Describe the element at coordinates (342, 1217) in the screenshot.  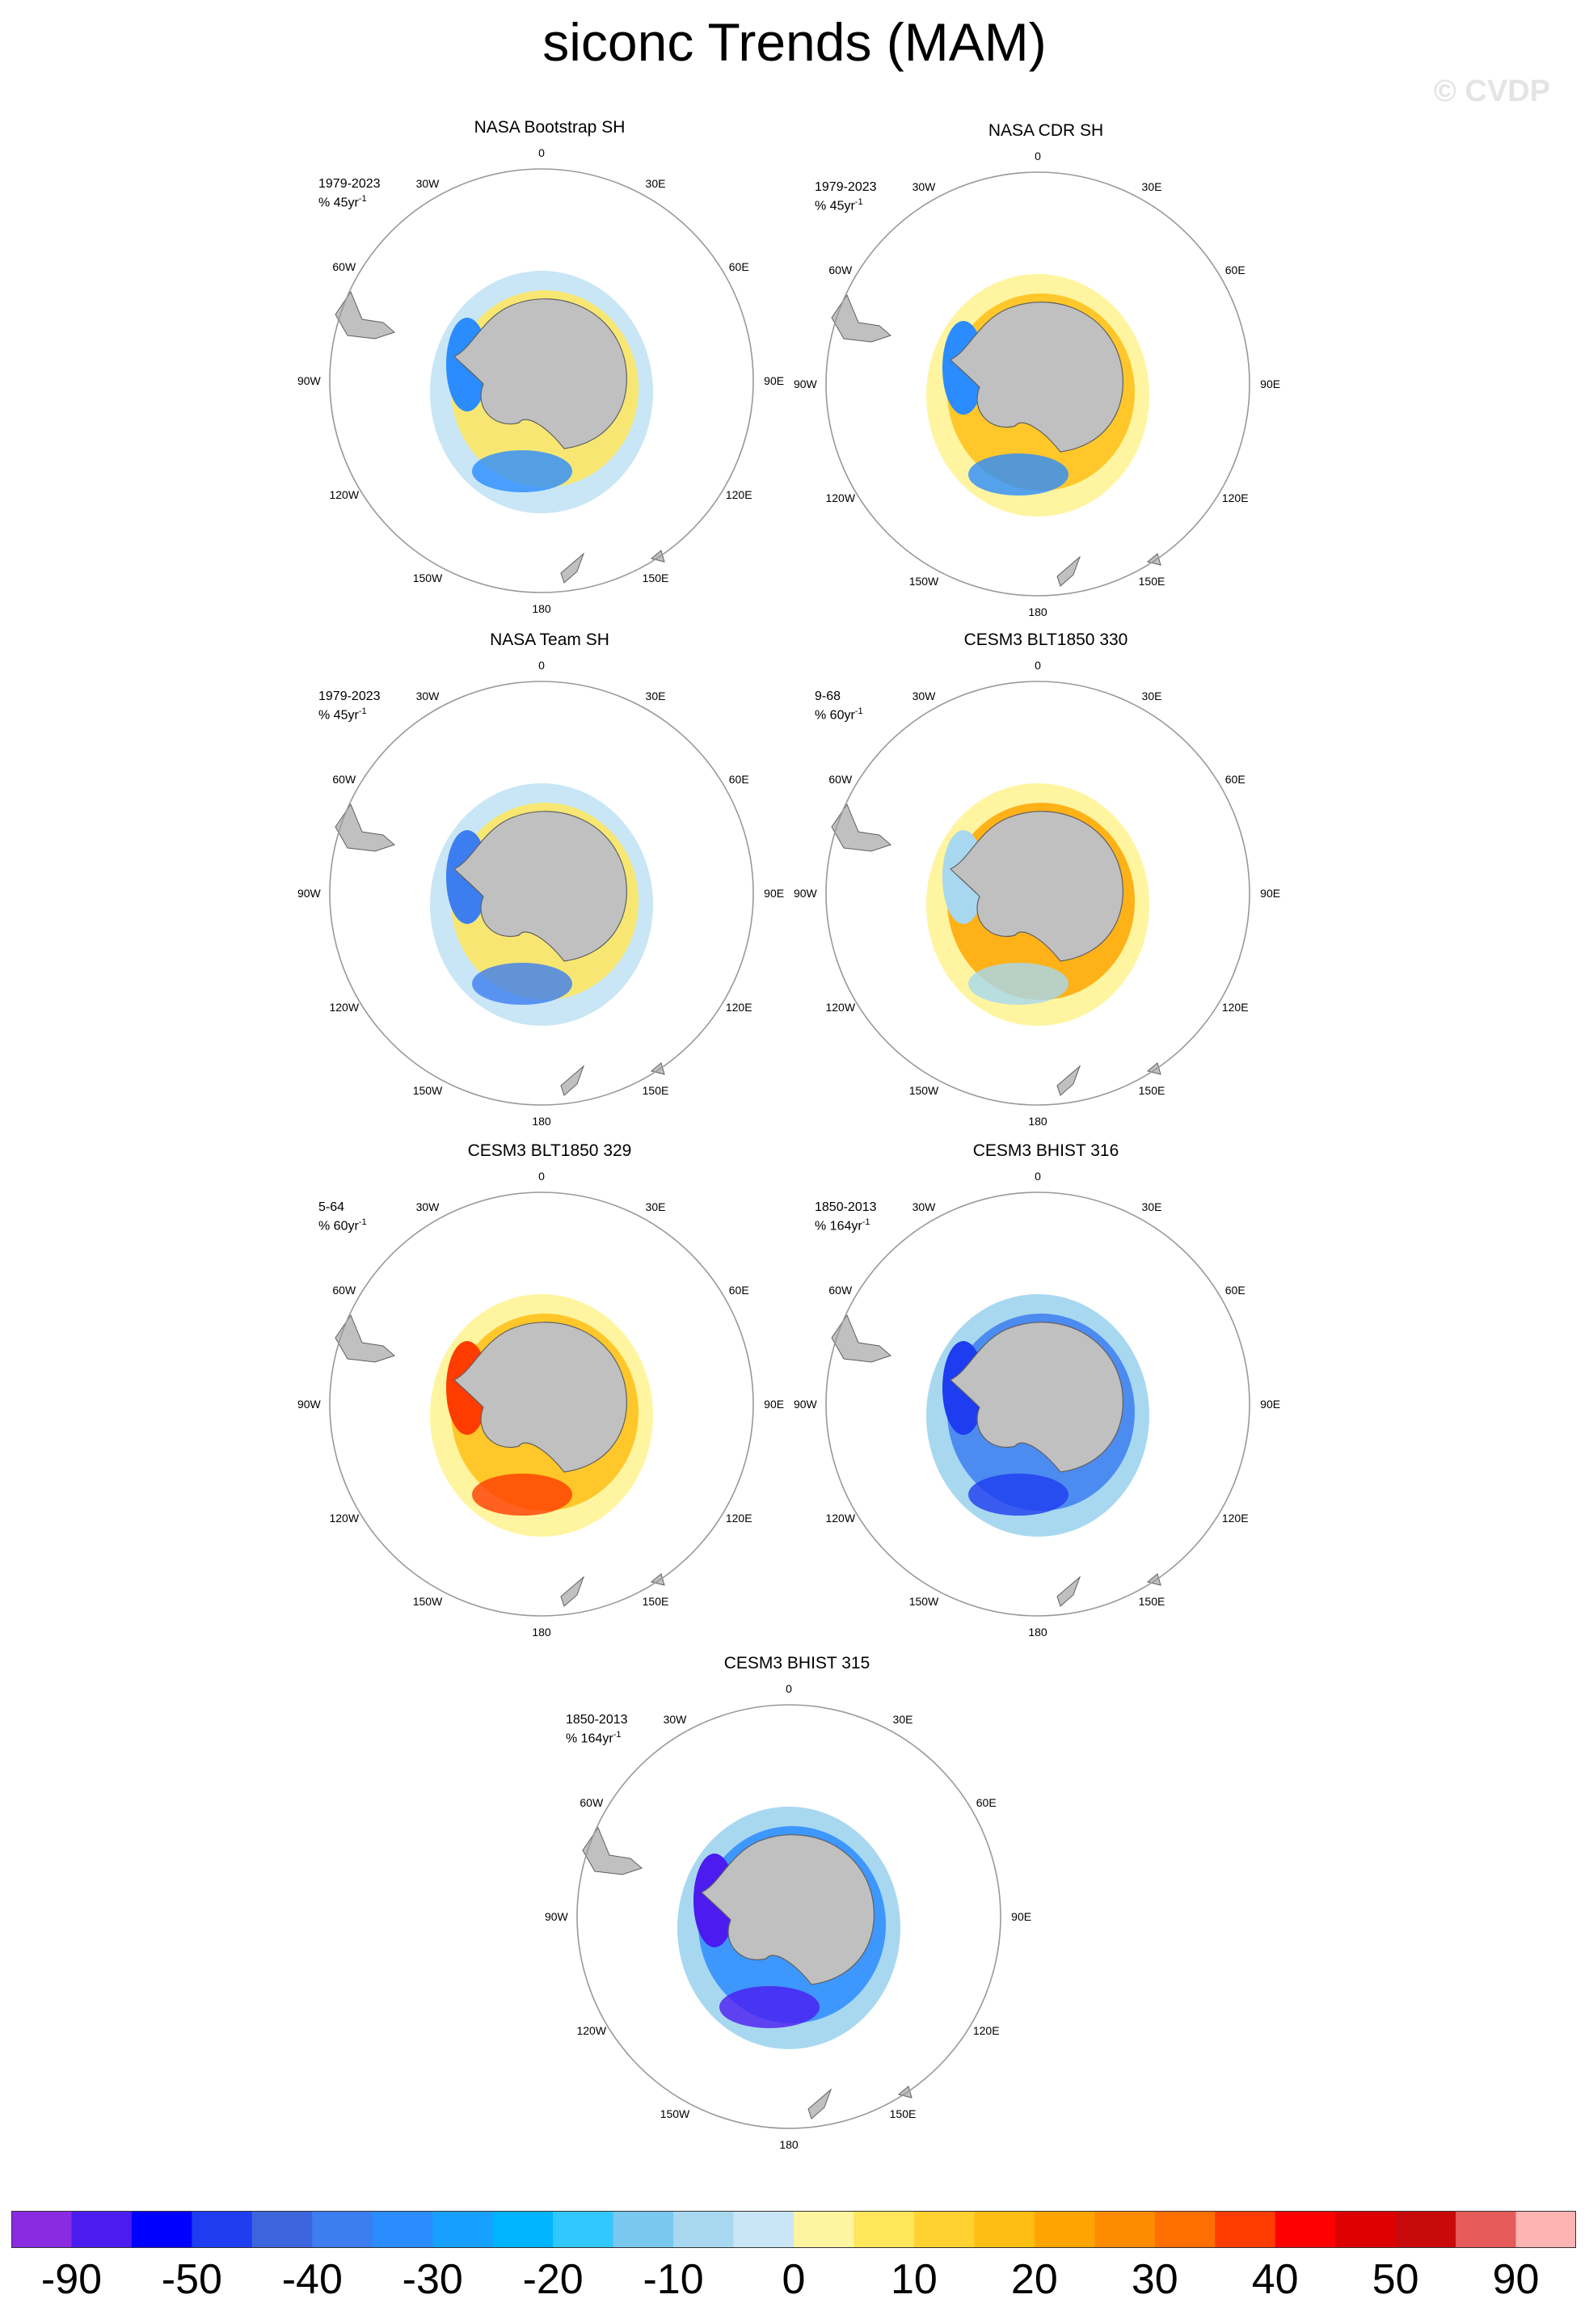
I see `panel-period-units: 5-64 % 60yr-1` at that location.